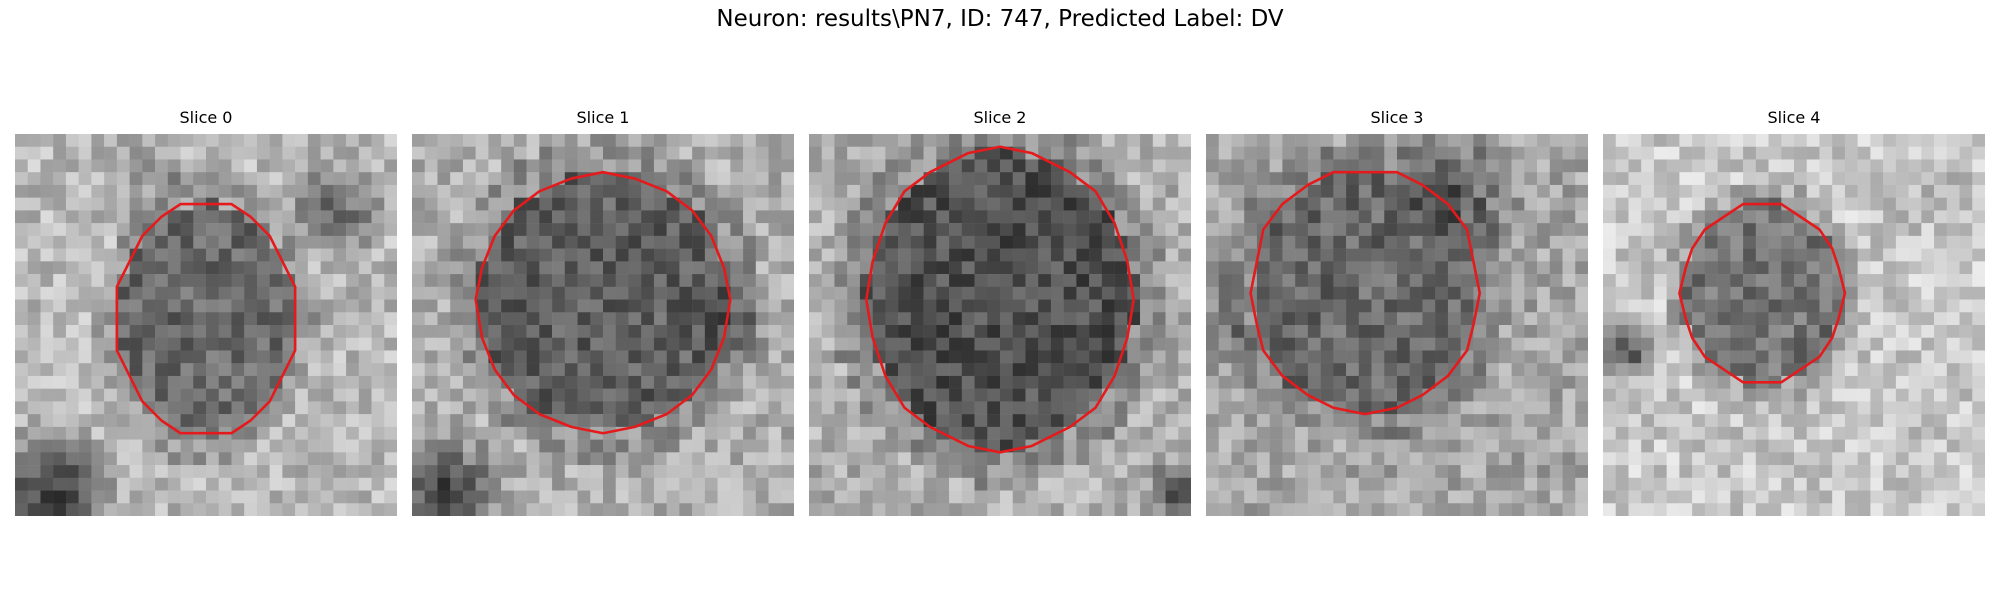 The width and height of the screenshot is (2000, 600). Describe the element at coordinates (603, 117) in the screenshot. I see `slice-title: Slice 1` at that location.